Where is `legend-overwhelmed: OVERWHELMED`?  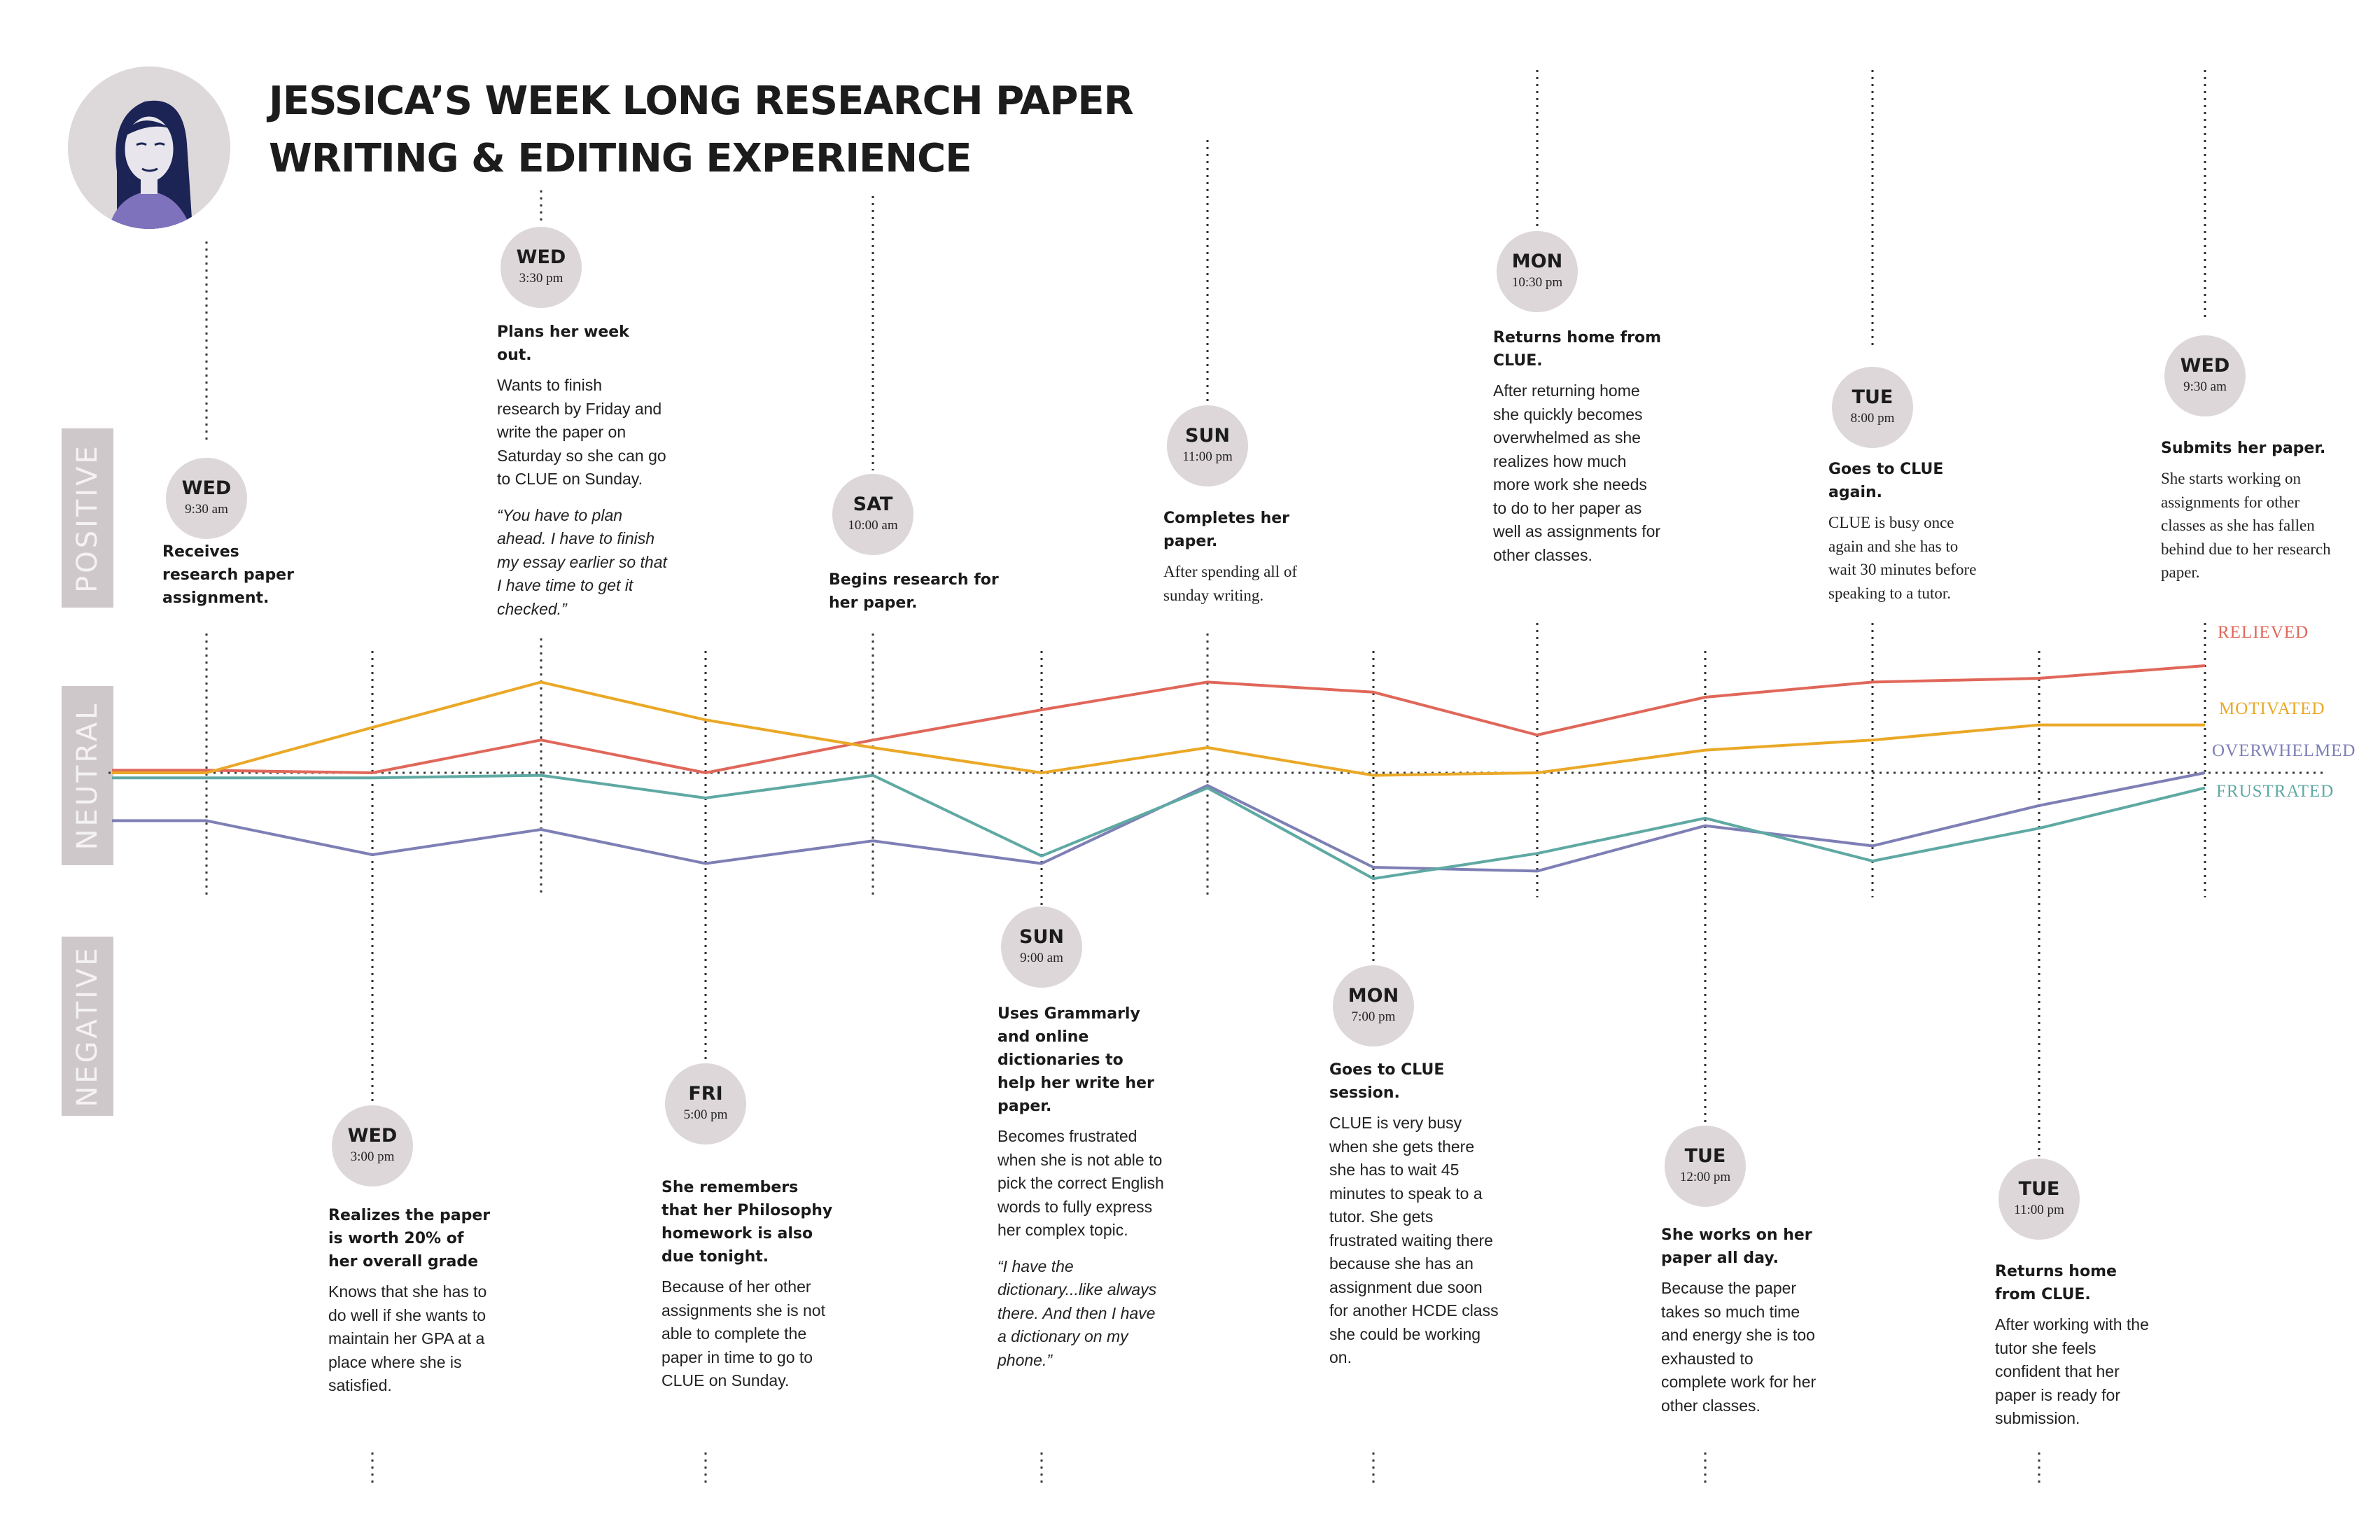 legend-overwhelmed: OVERWHELMED is located at coordinates (2284, 750).